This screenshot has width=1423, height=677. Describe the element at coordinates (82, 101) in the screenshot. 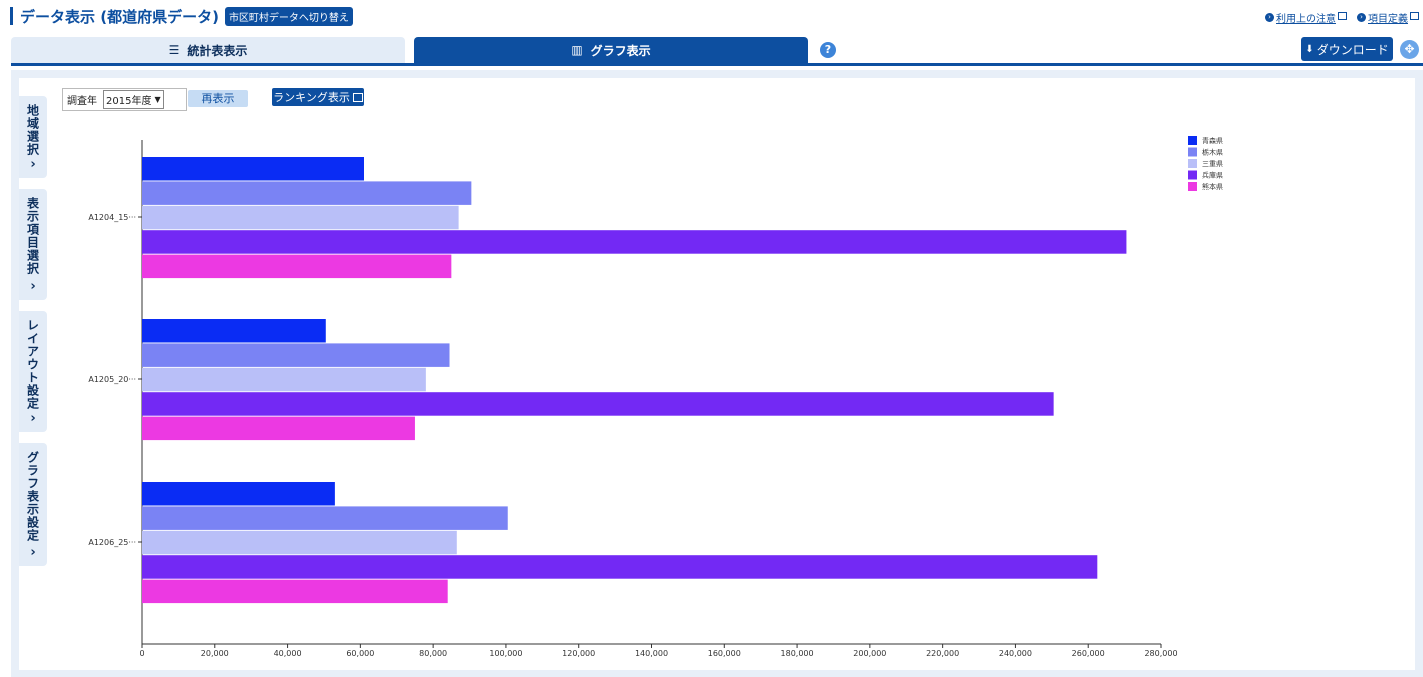

I see `year-label: 調査年` at that location.